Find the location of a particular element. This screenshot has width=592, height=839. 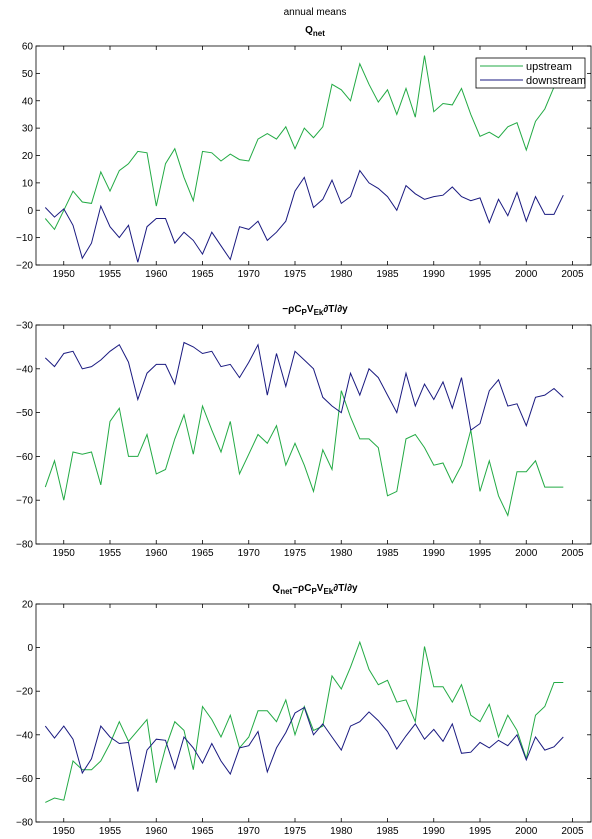

y-tick-label: 10 is located at coordinates (28, 183).